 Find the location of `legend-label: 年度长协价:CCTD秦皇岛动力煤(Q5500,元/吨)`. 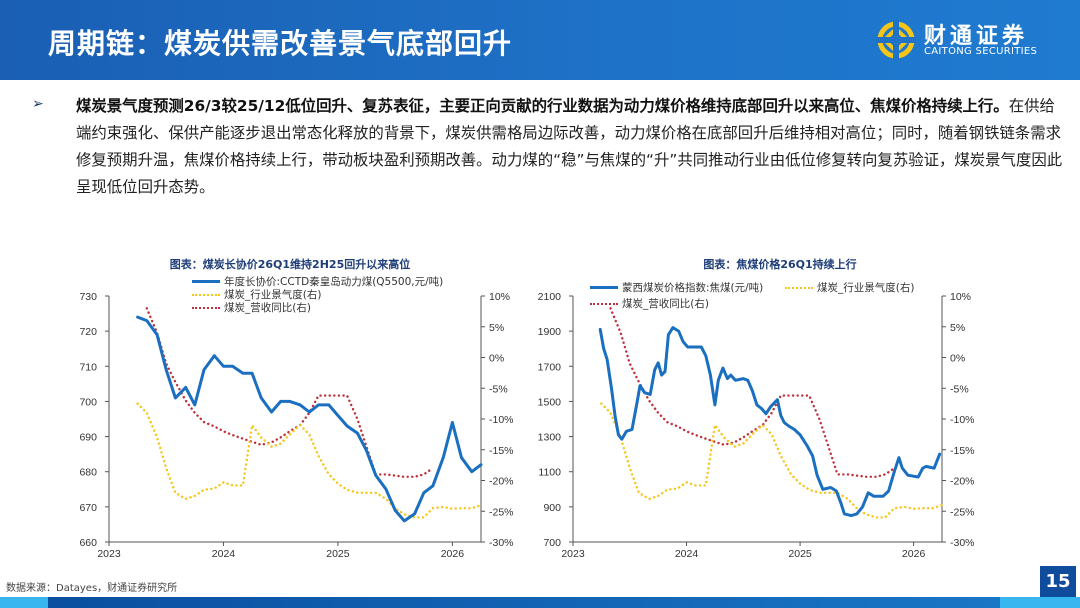

legend-label: 年度长协价:CCTD秦皇岛动力煤(Q5500,元/吨) is located at coordinates (334, 282).